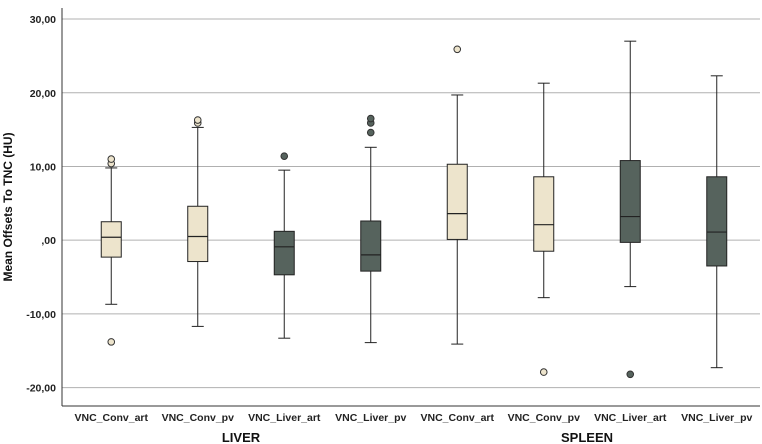 The height and width of the screenshot is (444, 762). What do you see at coordinates (41, 204) in the screenshot?
I see `y-tick-labels: -20,00 -10,00 ,00 10,00 20,00 30,00` at bounding box center [41, 204].